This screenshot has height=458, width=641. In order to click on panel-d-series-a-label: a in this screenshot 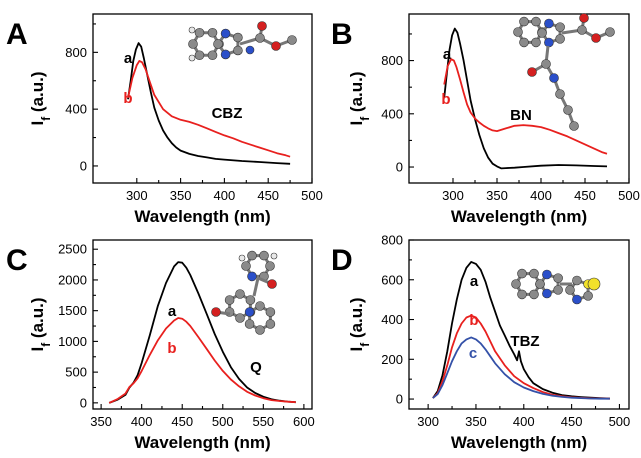, I will do `click(474, 281)`.